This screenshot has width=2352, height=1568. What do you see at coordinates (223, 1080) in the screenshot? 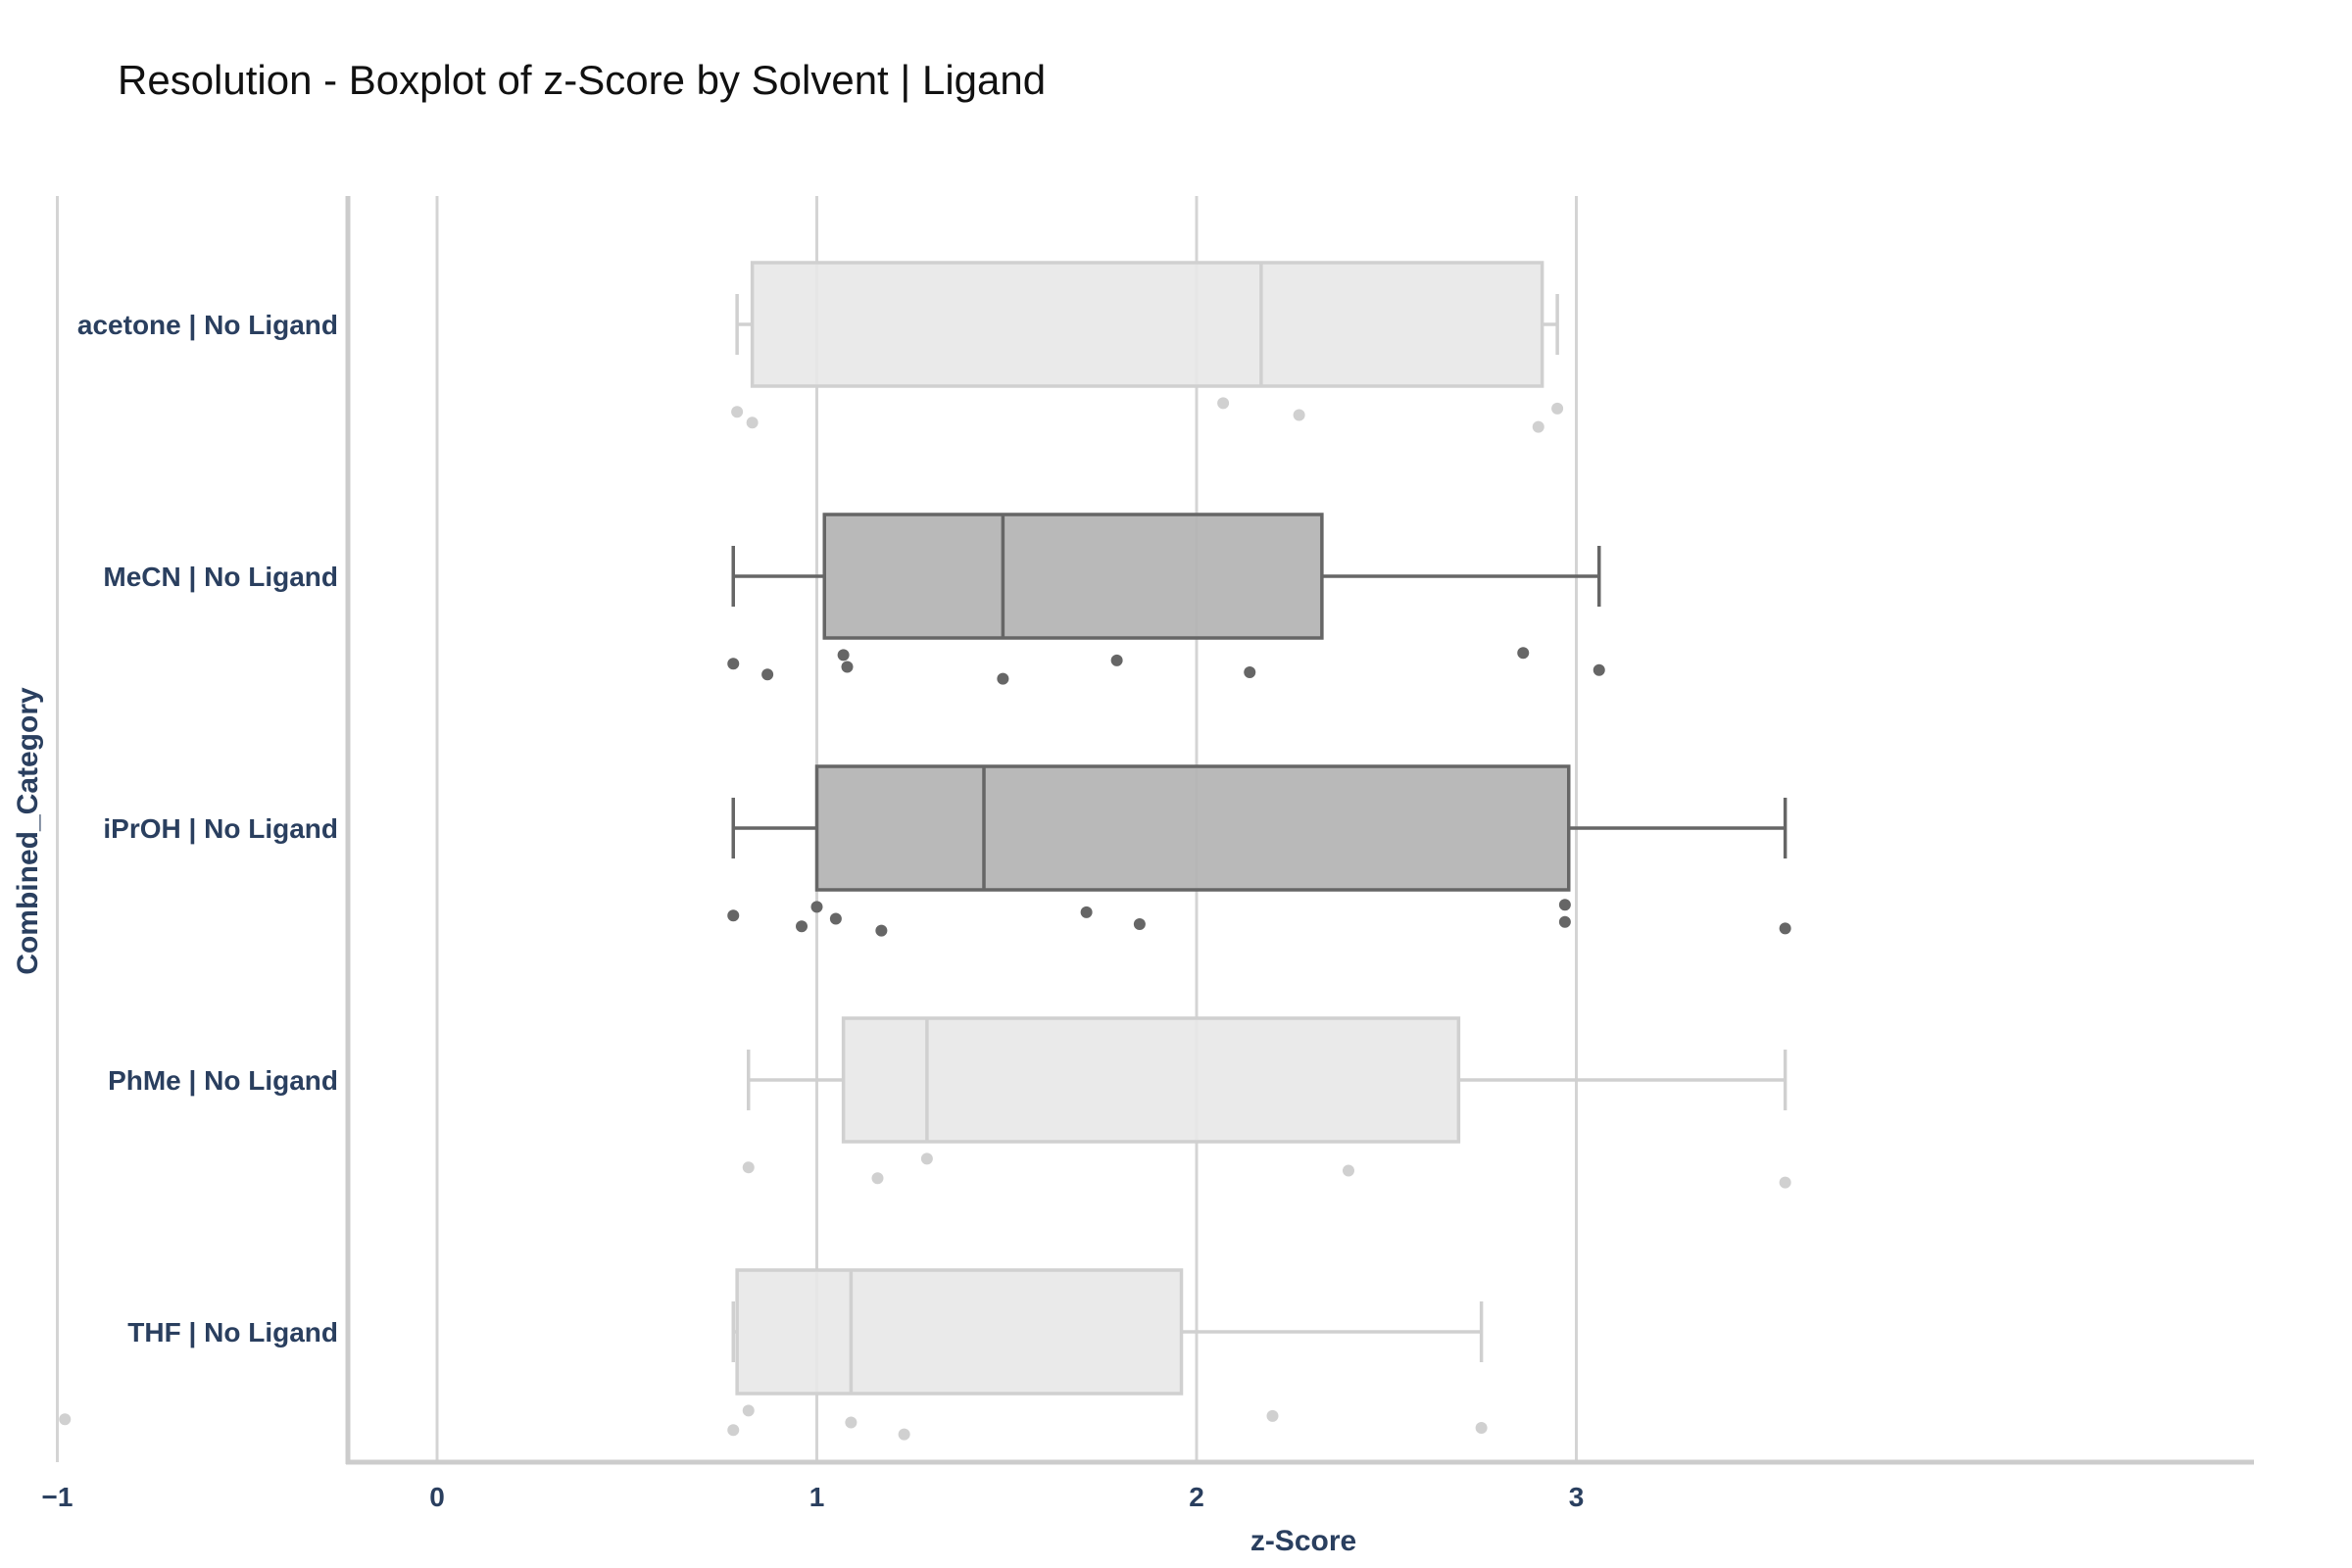
I see `y-tick-label: PhMe | No Ligand` at bounding box center [223, 1080].